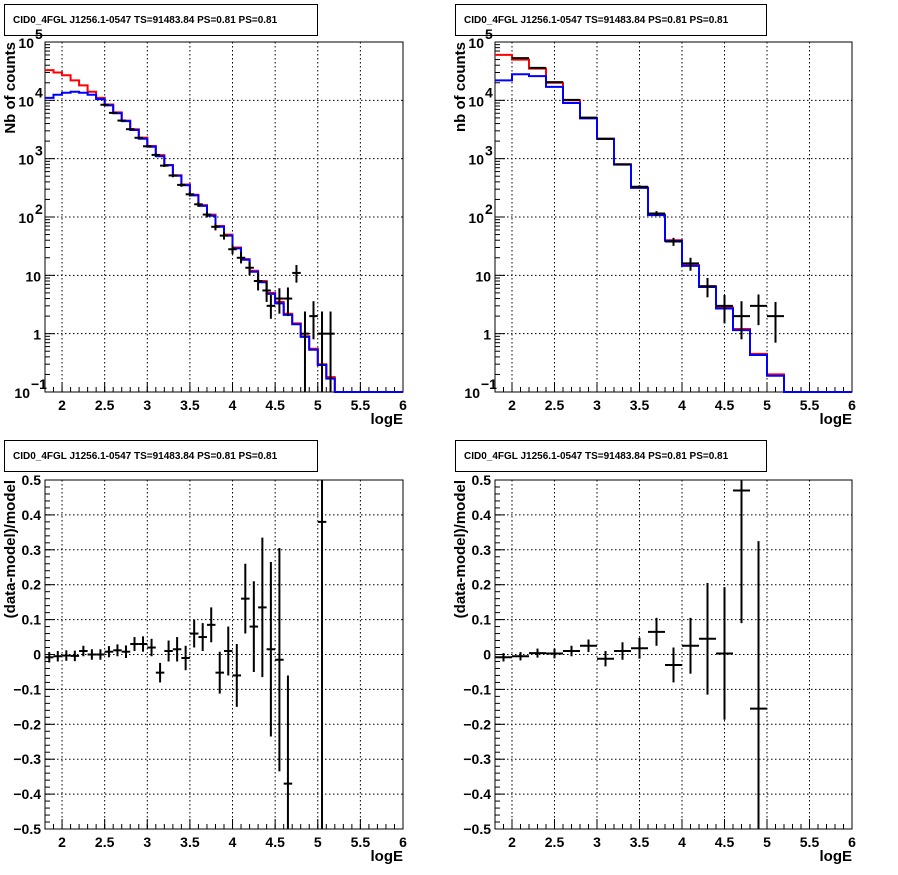  I want to click on series-line-blue, so click(673, 233).